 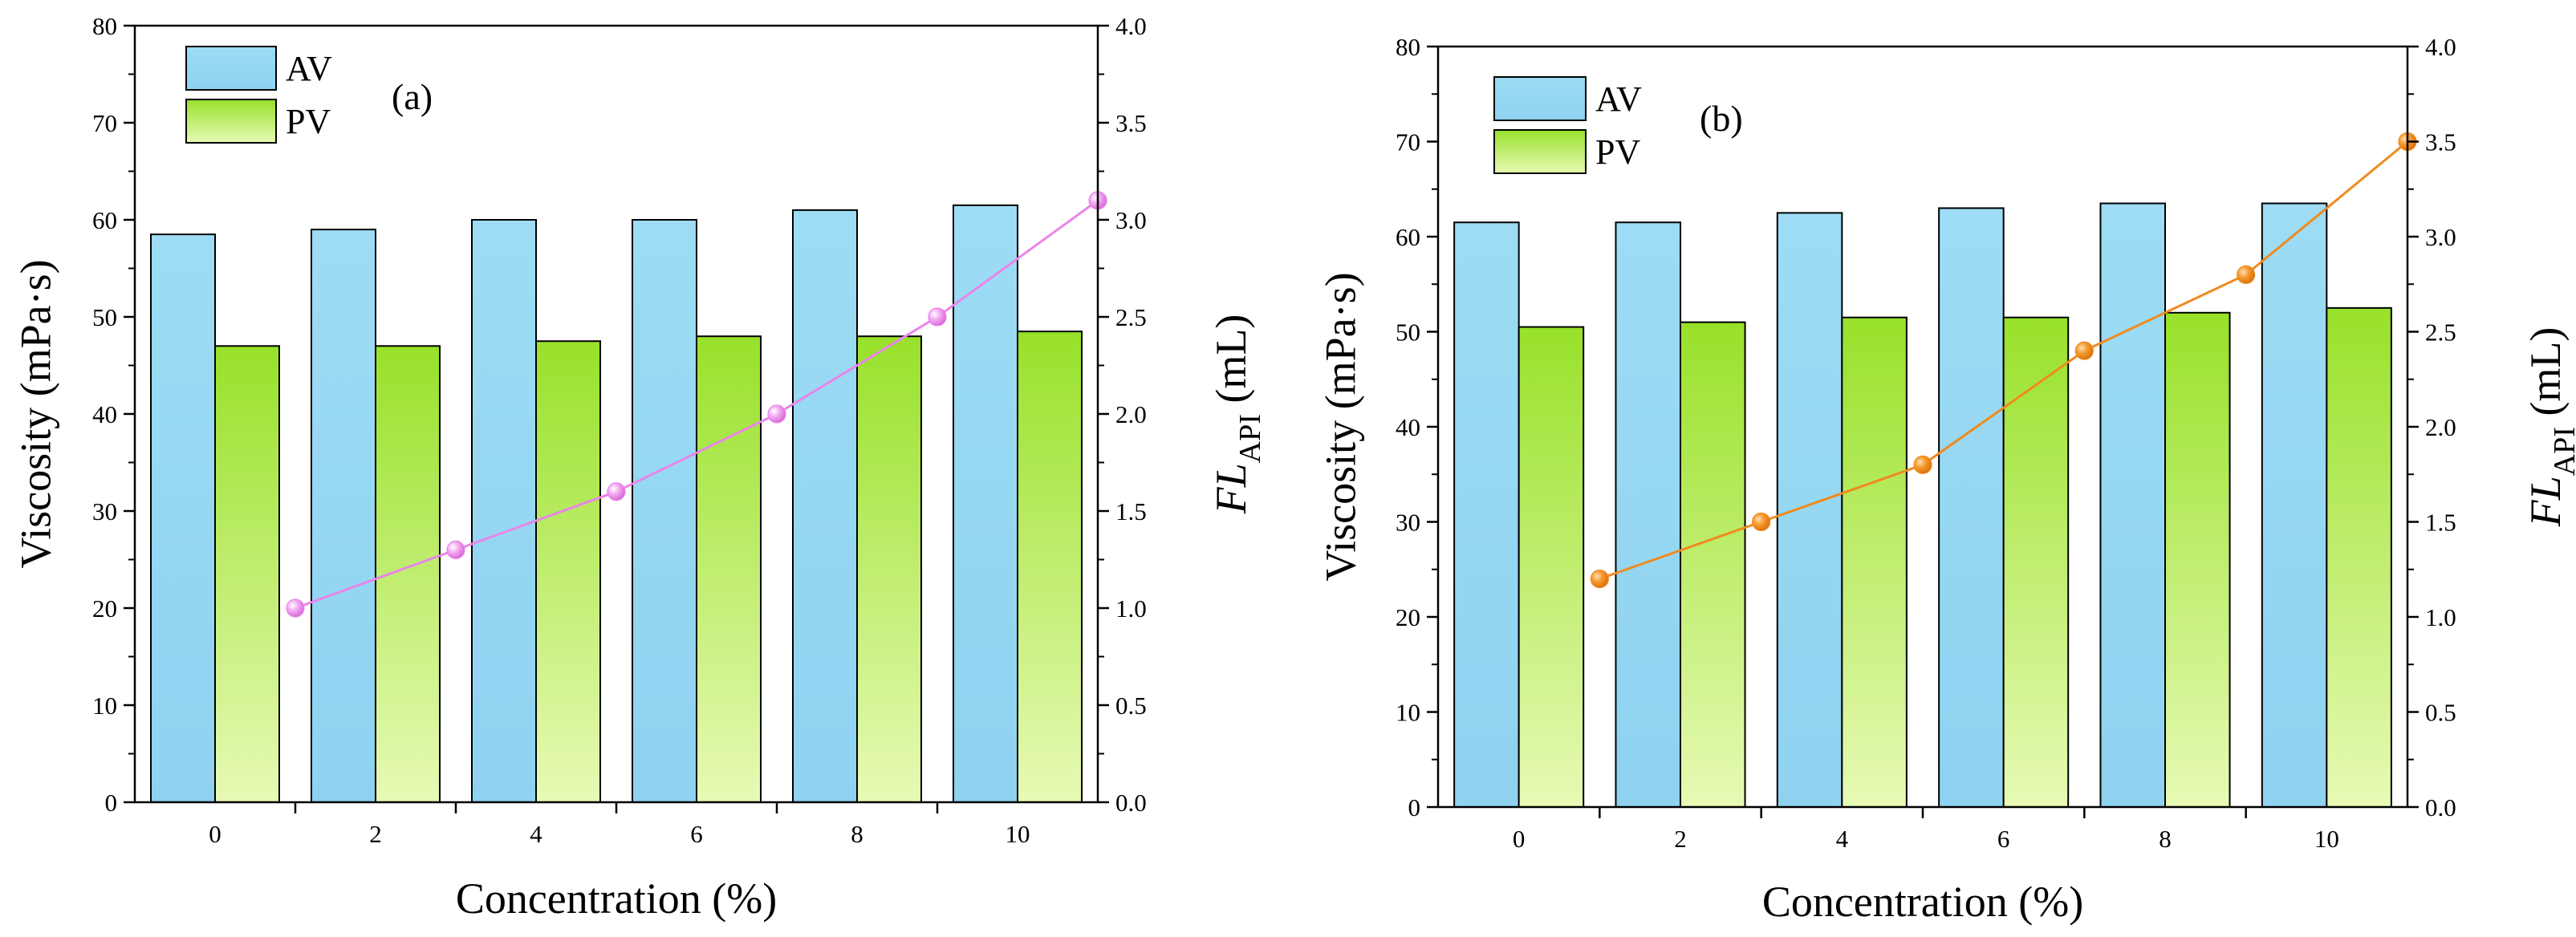 What do you see at coordinates (412, 96) in the screenshot?
I see `panel-label: (a)` at bounding box center [412, 96].